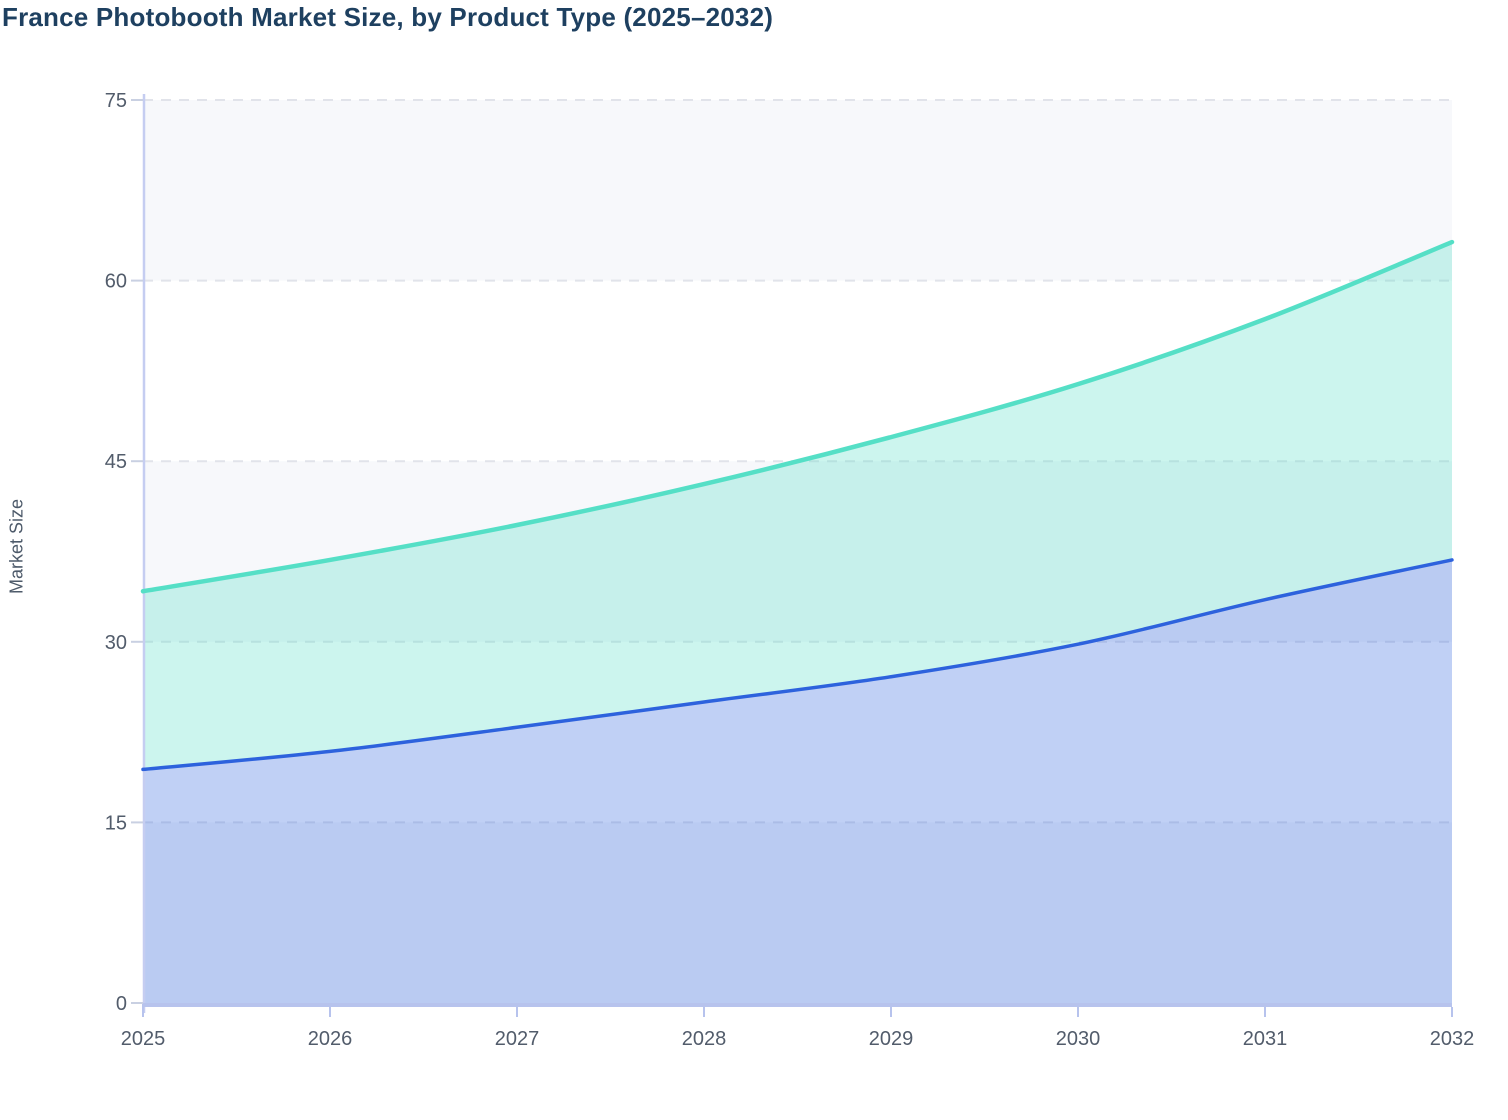 The height and width of the screenshot is (1120, 1508). I want to click on y-tick-label: 60, so click(116, 282).